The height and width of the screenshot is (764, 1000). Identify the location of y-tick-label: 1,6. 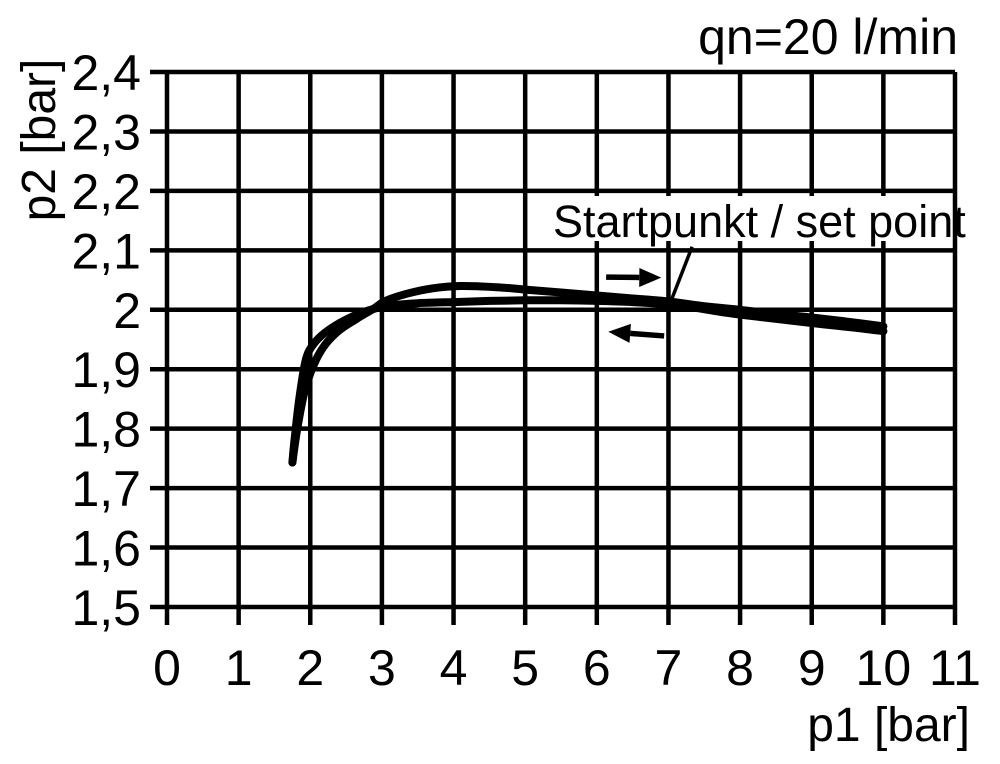
(106, 549).